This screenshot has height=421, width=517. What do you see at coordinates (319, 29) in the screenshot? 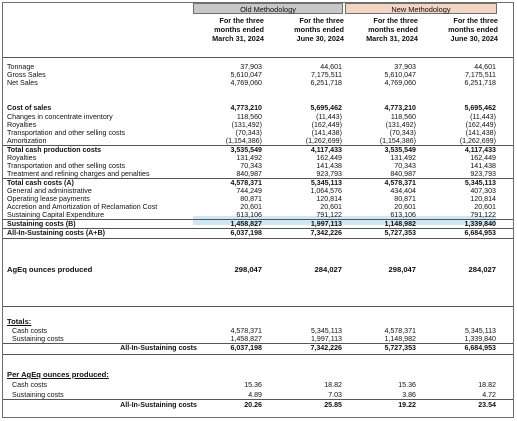
I see `column-header-old-june: For the three months ended June 30, 2024` at bounding box center [319, 29].